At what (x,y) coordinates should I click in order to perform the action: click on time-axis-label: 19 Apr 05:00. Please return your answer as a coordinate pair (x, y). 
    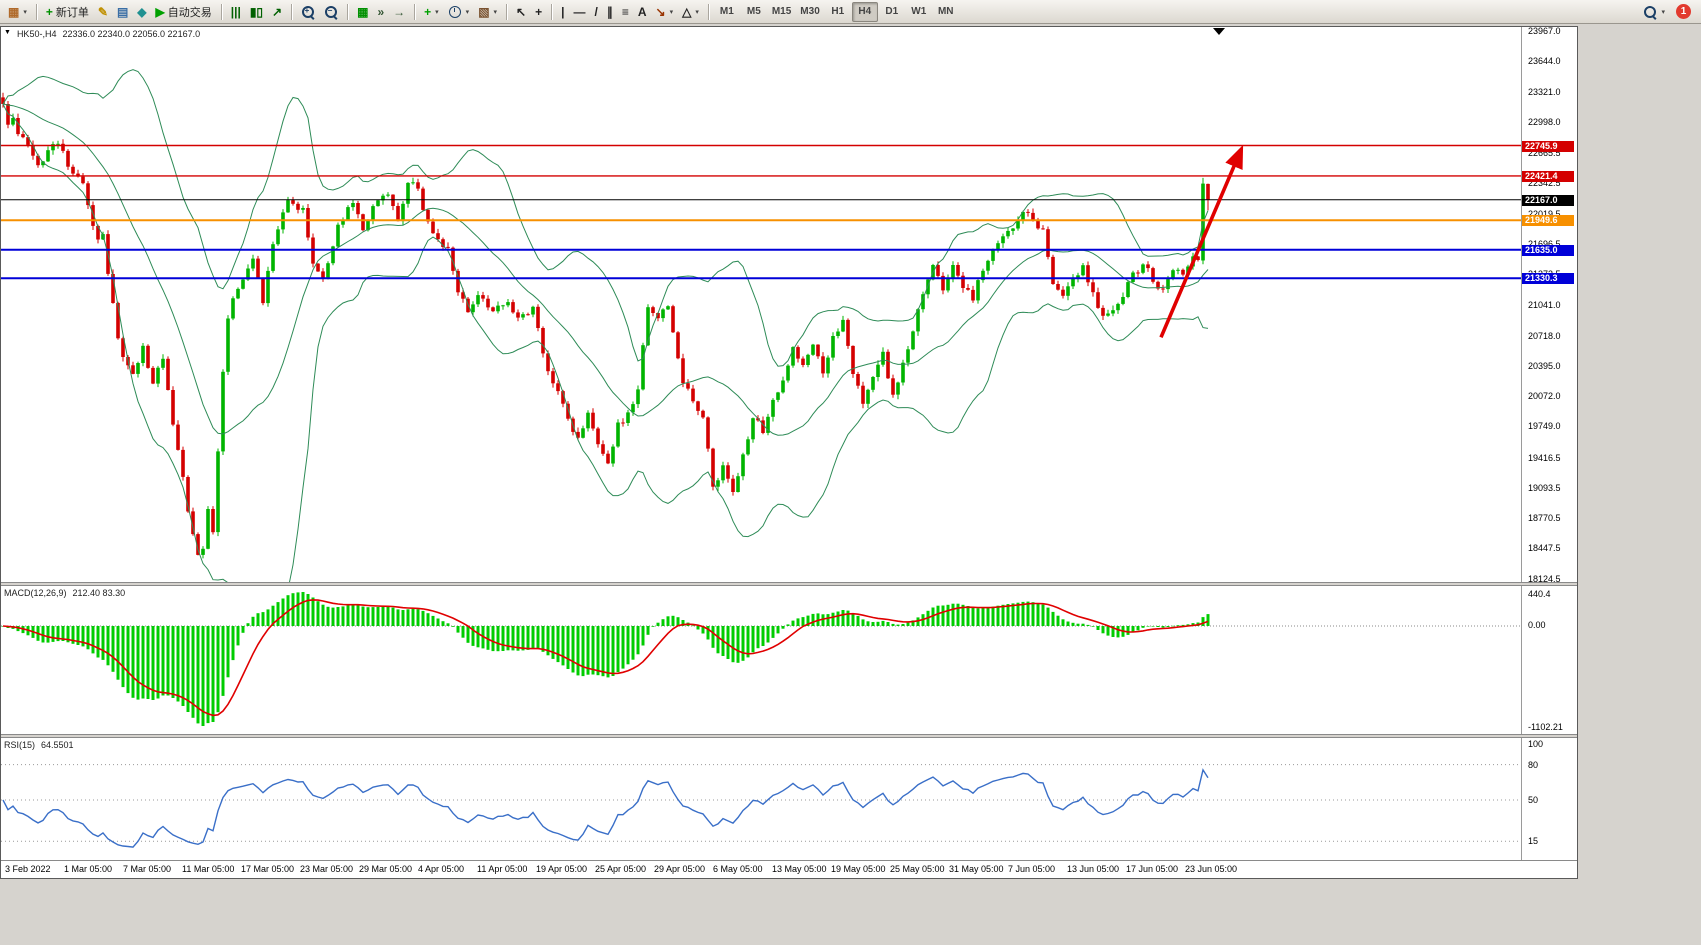
    Looking at the image, I should click on (562, 869).